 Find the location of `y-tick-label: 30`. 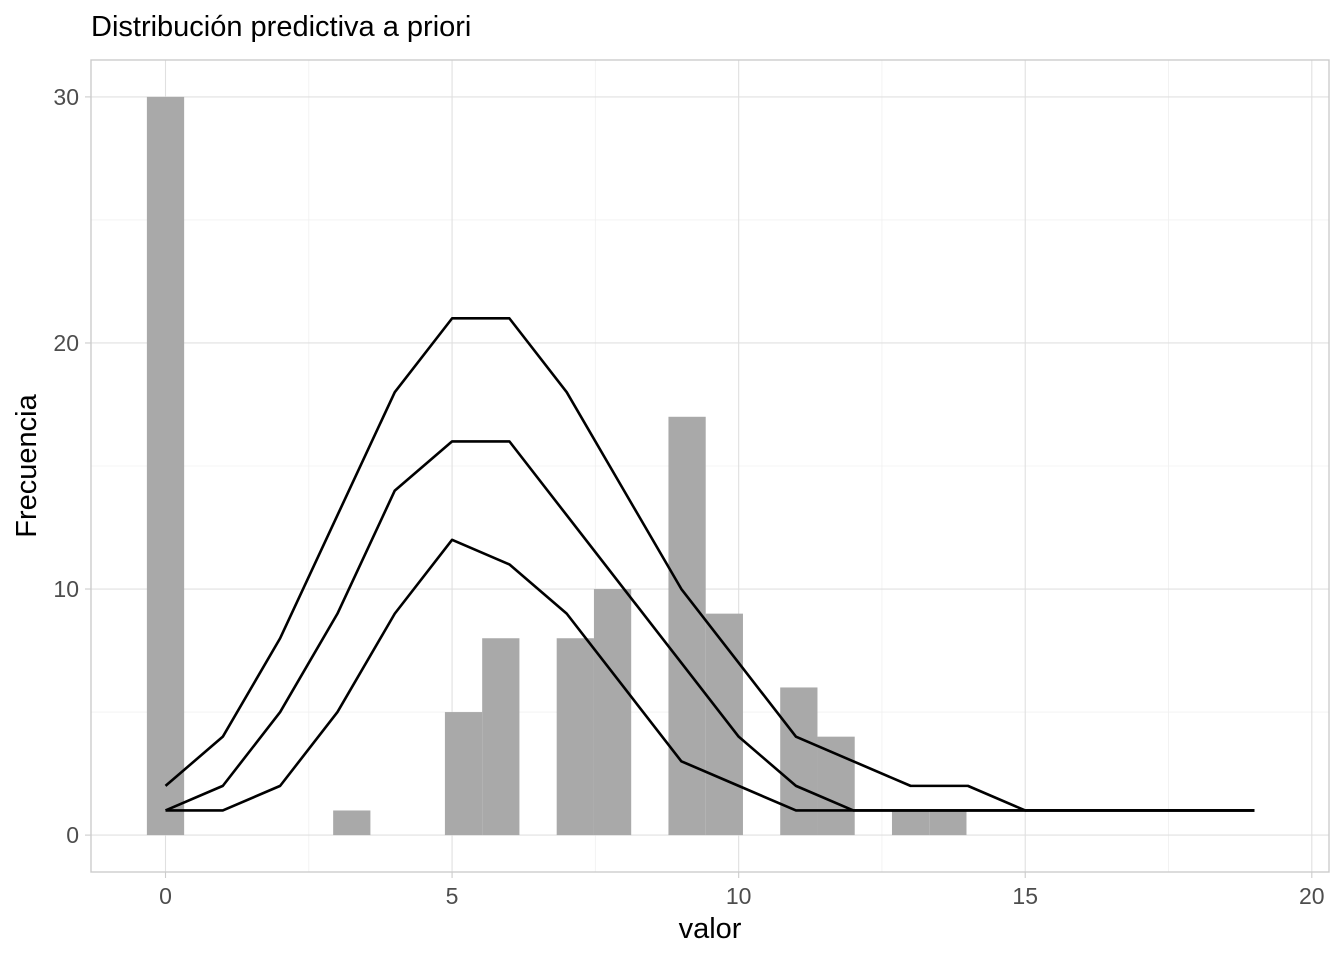

y-tick-label: 30 is located at coordinates (66, 97).